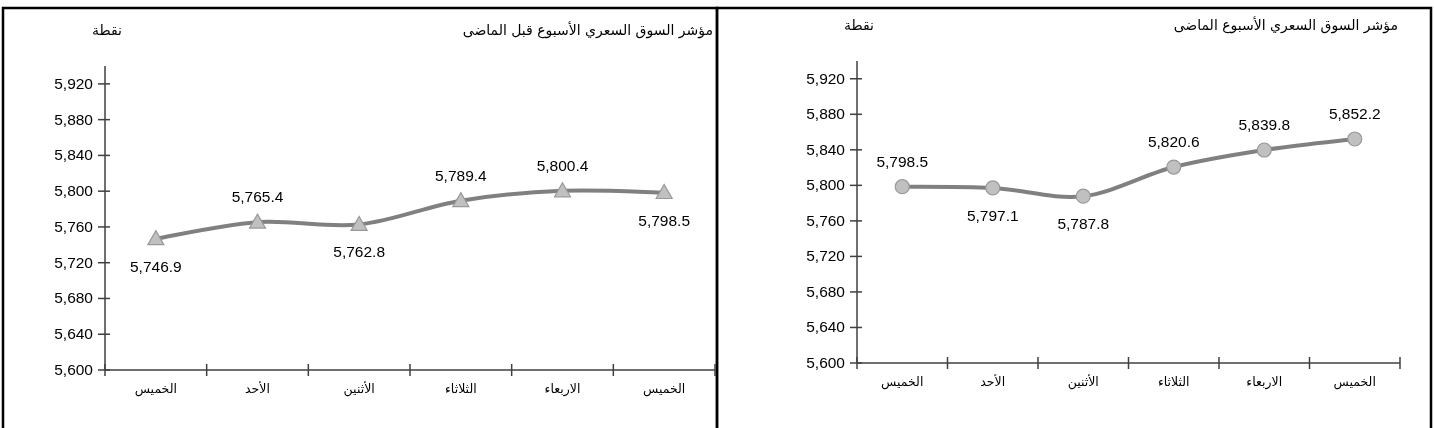  I want to click on data-label: 5,820.6, so click(1173, 142).